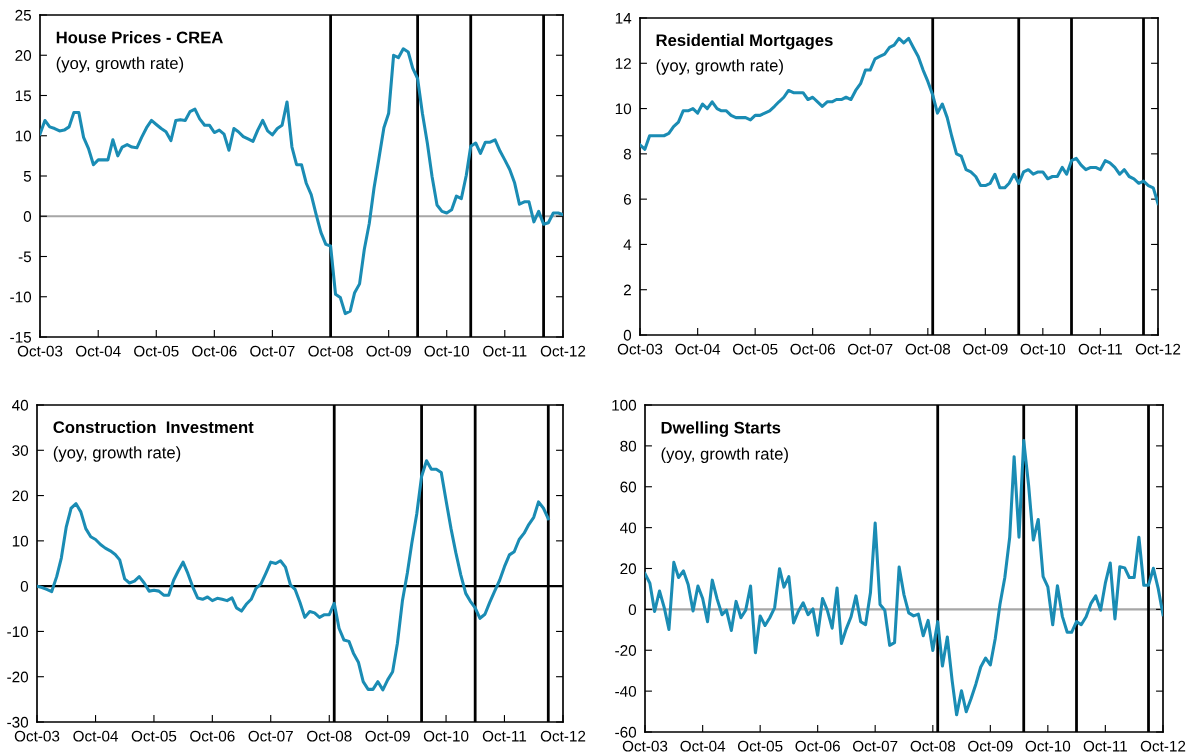 The height and width of the screenshot is (755, 1189). Describe the element at coordinates (27, 176) in the screenshot. I see `y-tick-label: 5` at that location.